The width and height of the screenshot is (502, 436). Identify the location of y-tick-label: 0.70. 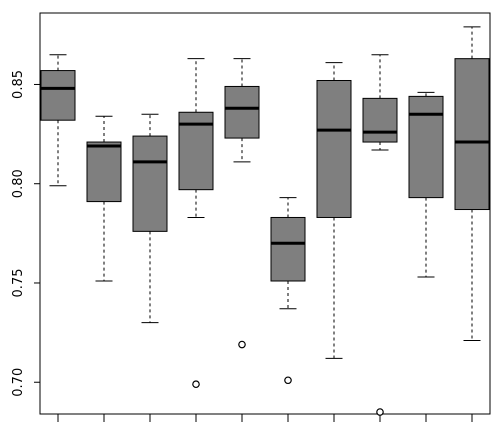
(18, 382).